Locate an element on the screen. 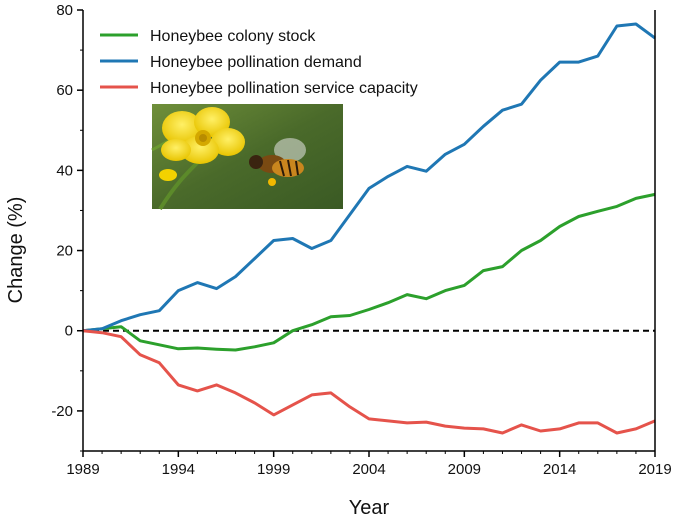 This screenshot has height=521, width=679. bee-flower-photo-icon is located at coordinates (247, 157).